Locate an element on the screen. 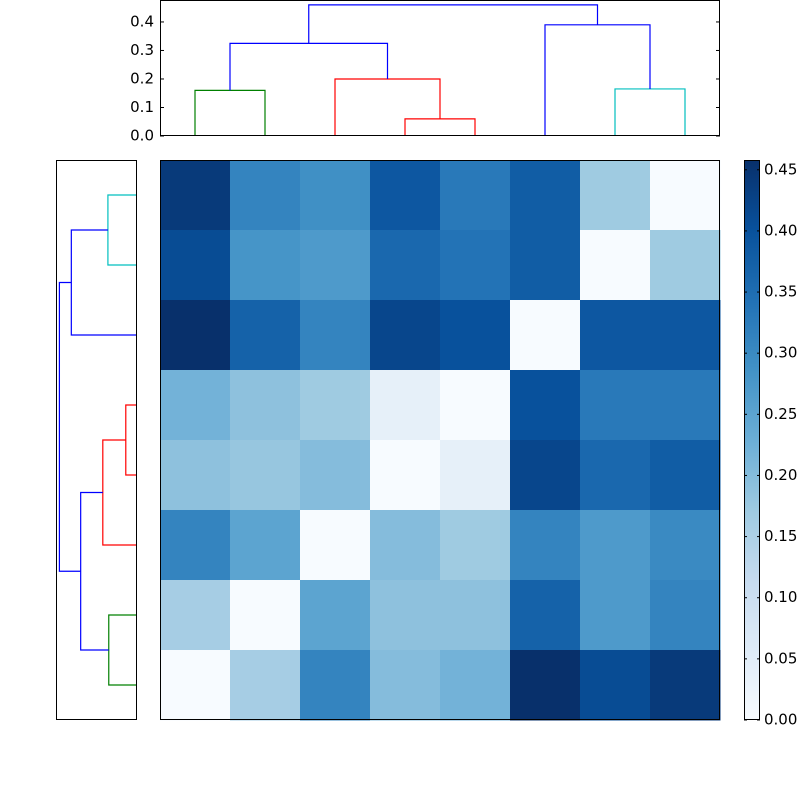  colorbar-tick-label: 0.25 is located at coordinates (780, 414).